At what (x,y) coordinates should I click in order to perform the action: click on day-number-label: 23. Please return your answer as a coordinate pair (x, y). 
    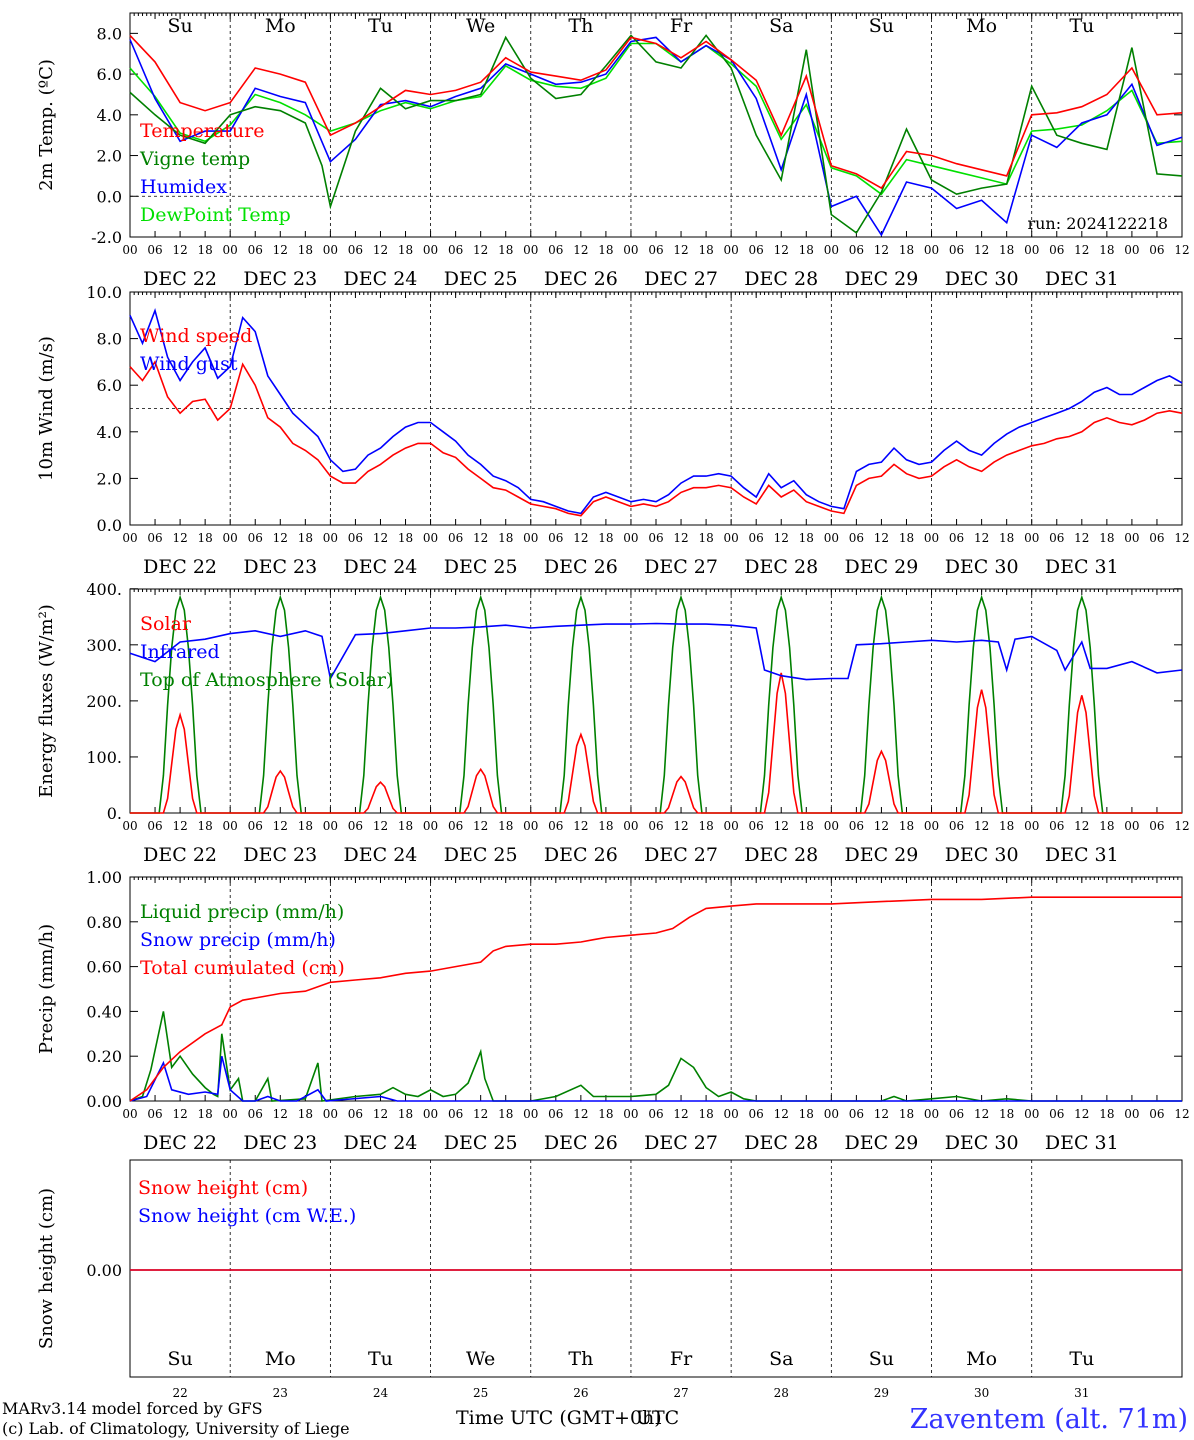
    Looking at the image, I should click on (280, 1393).